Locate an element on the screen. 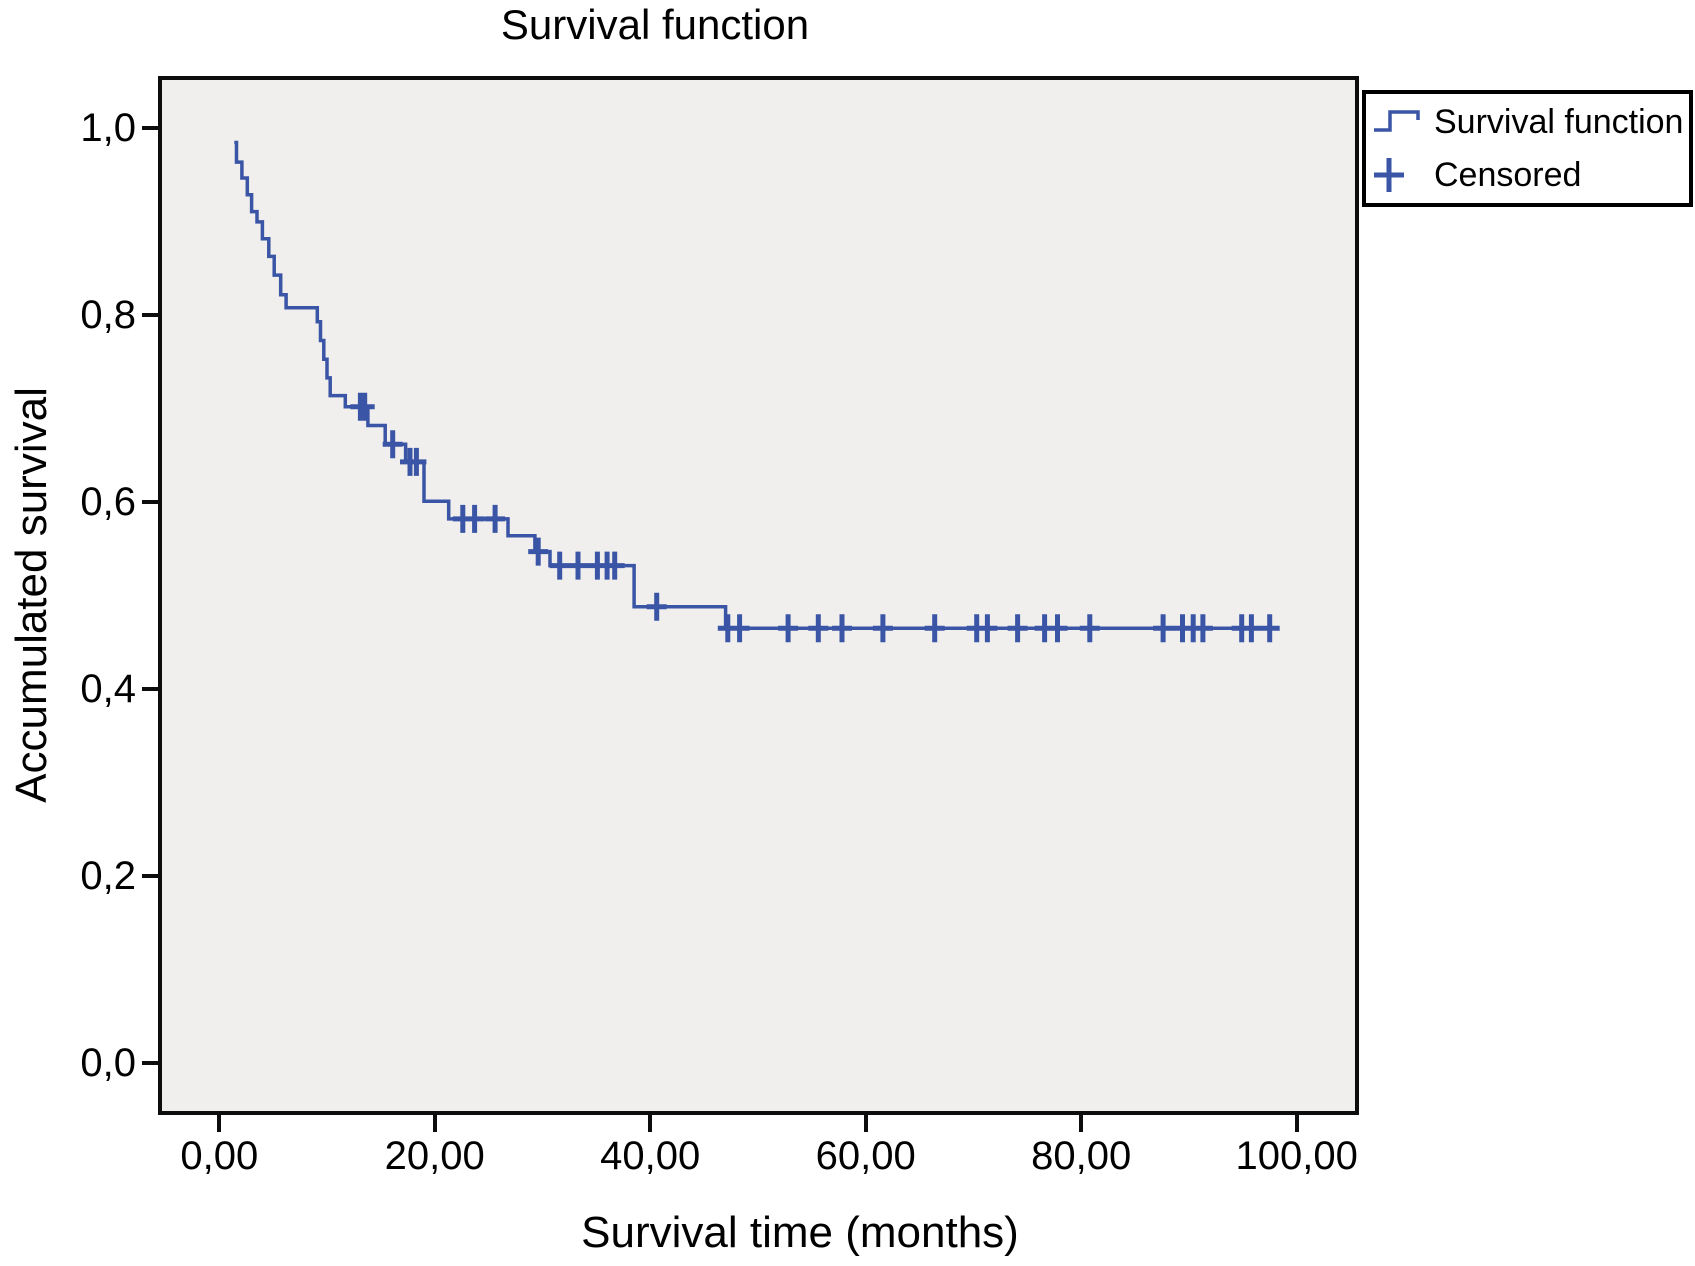  step-line-icon is located at coordinates (1403, 122).